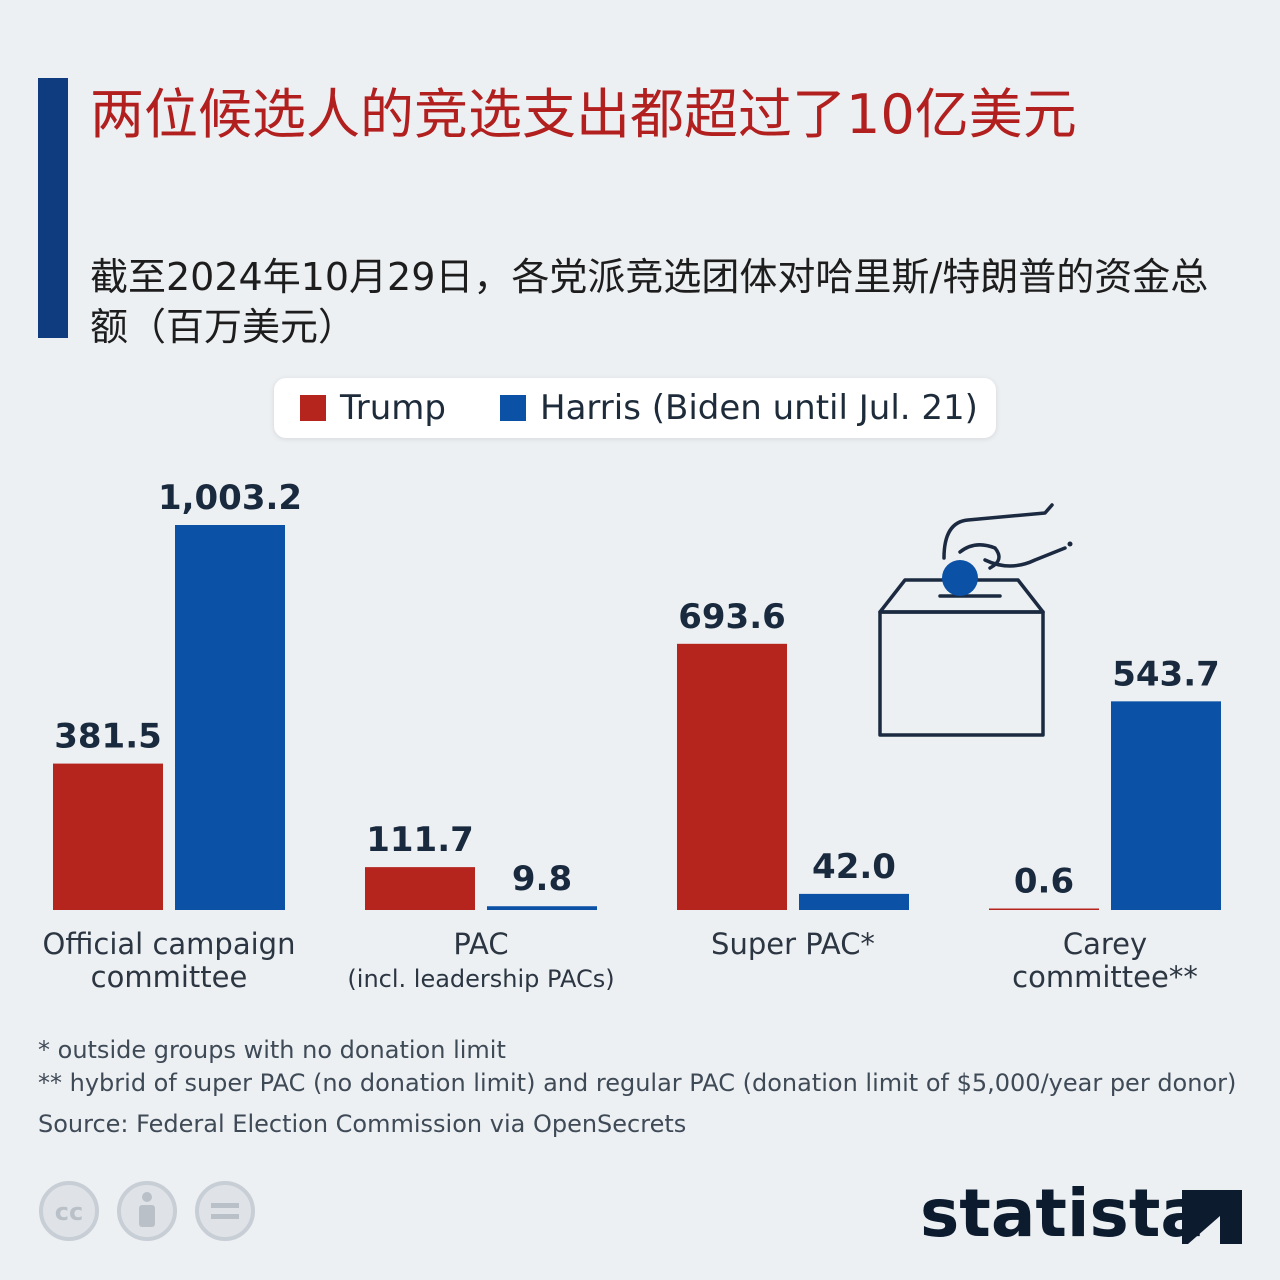 The width and height of the screenshot is (1280, 1280). Describe the element at coordinates (169, 977) in the screenshot. I see `category-label-official-campaign-line2: committee` at that location.